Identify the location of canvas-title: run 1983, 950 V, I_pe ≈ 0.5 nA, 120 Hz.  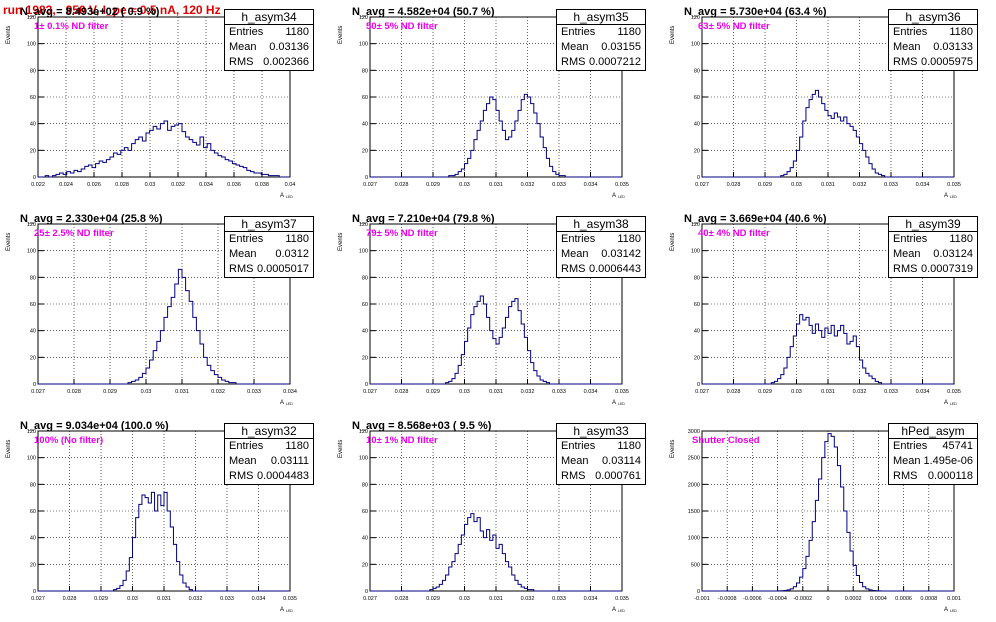
(112, 10).